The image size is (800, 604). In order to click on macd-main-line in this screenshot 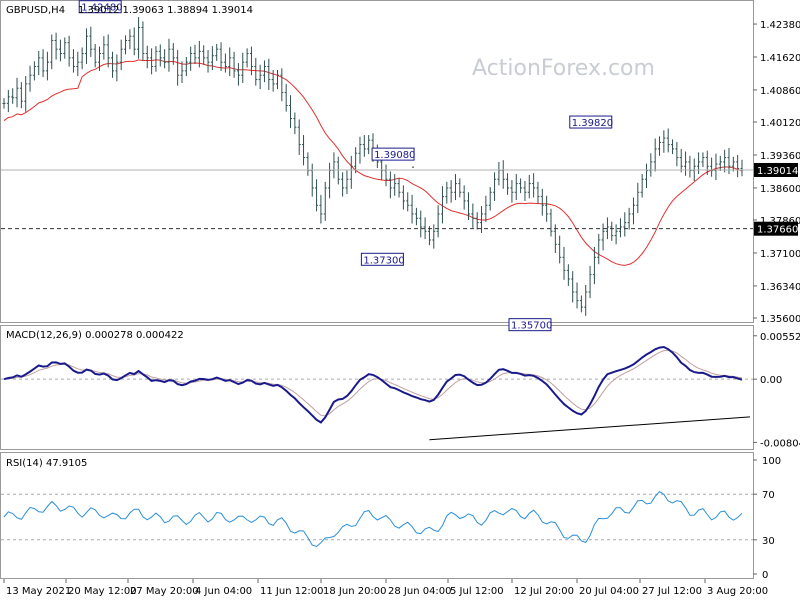, I will do `click(373, 384)`.